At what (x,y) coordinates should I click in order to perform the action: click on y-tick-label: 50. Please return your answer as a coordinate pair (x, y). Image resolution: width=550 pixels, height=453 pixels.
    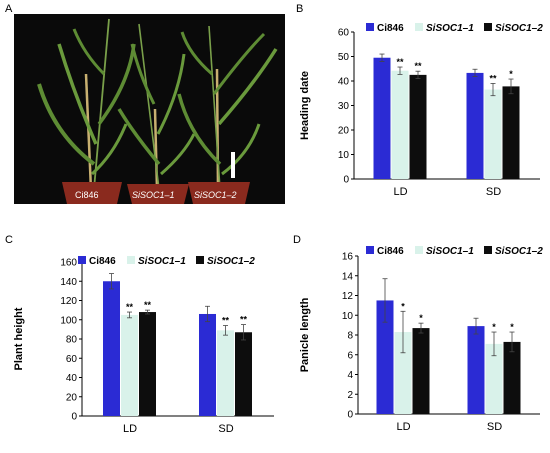
    Looking at the image, I should click on (344, 57).